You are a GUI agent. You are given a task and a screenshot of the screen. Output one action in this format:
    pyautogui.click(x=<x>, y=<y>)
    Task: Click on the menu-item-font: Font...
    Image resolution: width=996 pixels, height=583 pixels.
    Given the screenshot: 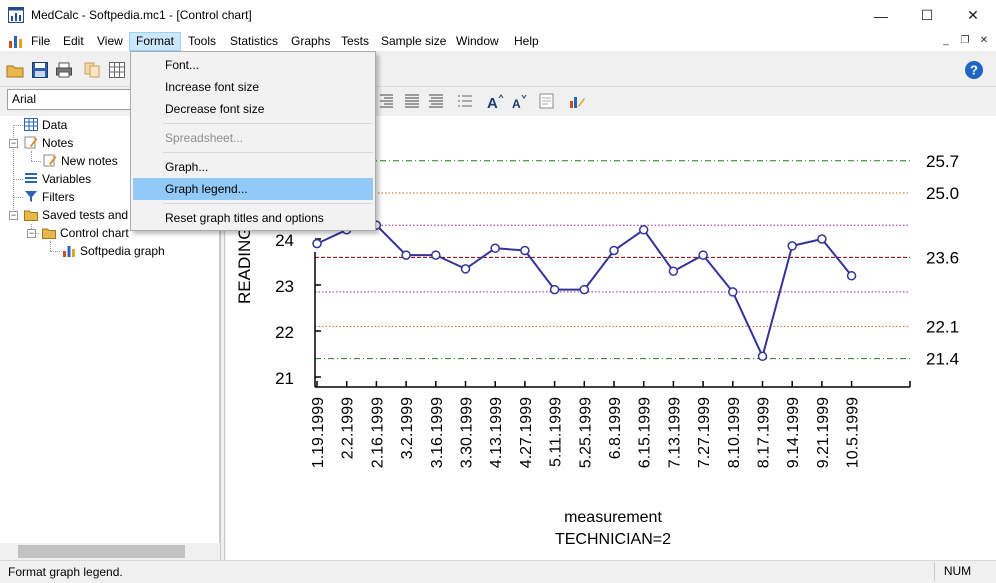 What is the action you would take?
    pyautogui.click(x=182, y=65)
    